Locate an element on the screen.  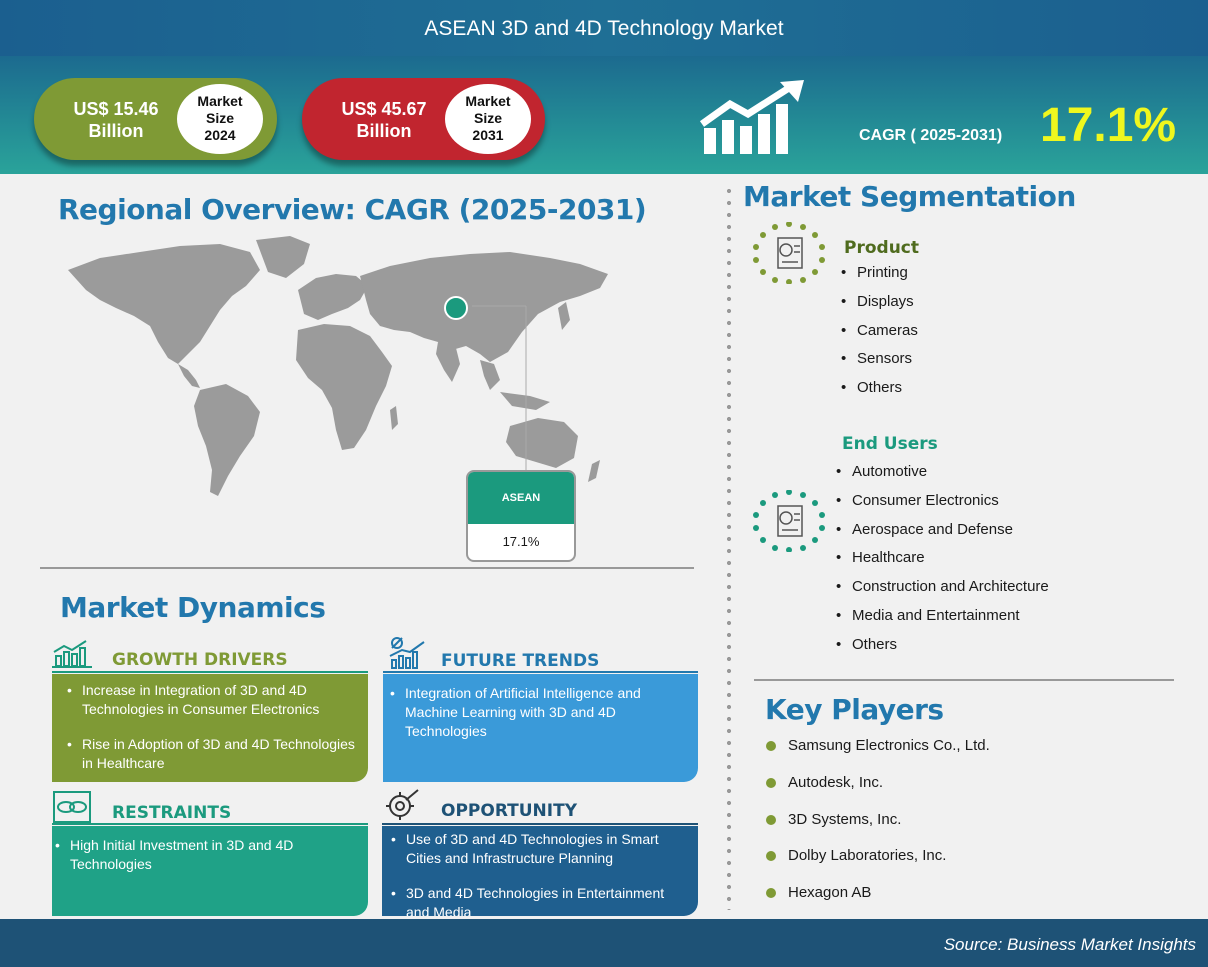
growth-drivers-title: GROWTH DRIVERS is located at coordinates (200, 660).